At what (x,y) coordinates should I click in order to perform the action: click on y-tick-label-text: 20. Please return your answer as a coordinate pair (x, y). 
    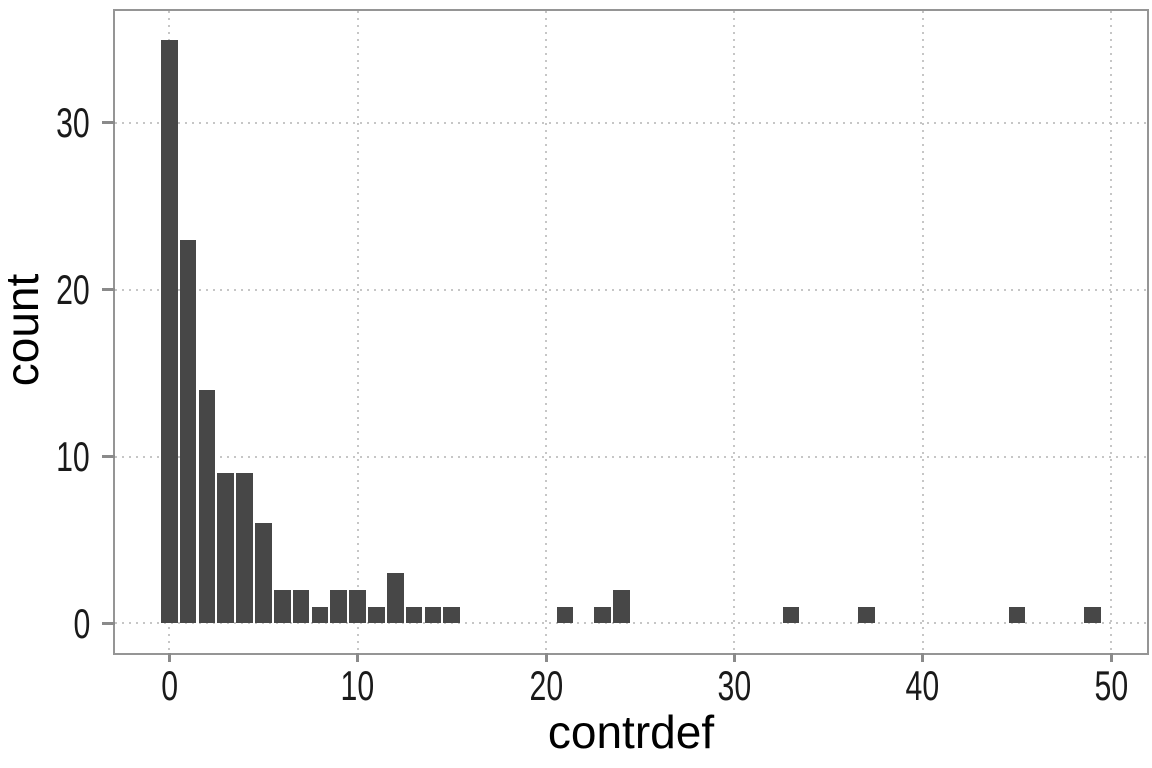
    Looking at the image, I should click on (73, 290).